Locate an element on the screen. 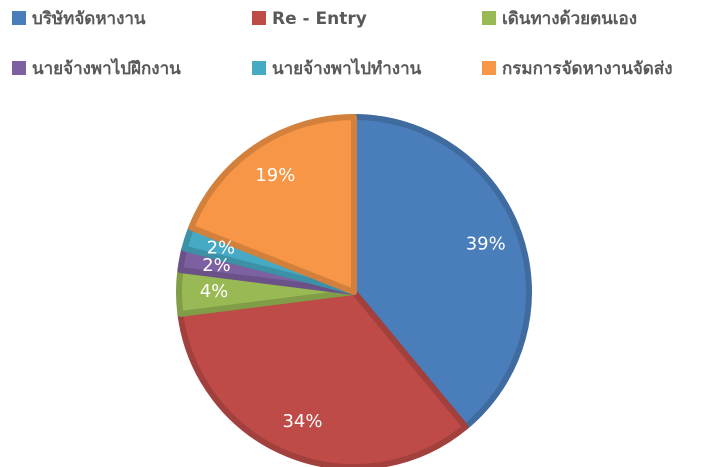 This screenshot has width=708, height=467. legend-label: Re - Entry is located at coordinates (319, 19).